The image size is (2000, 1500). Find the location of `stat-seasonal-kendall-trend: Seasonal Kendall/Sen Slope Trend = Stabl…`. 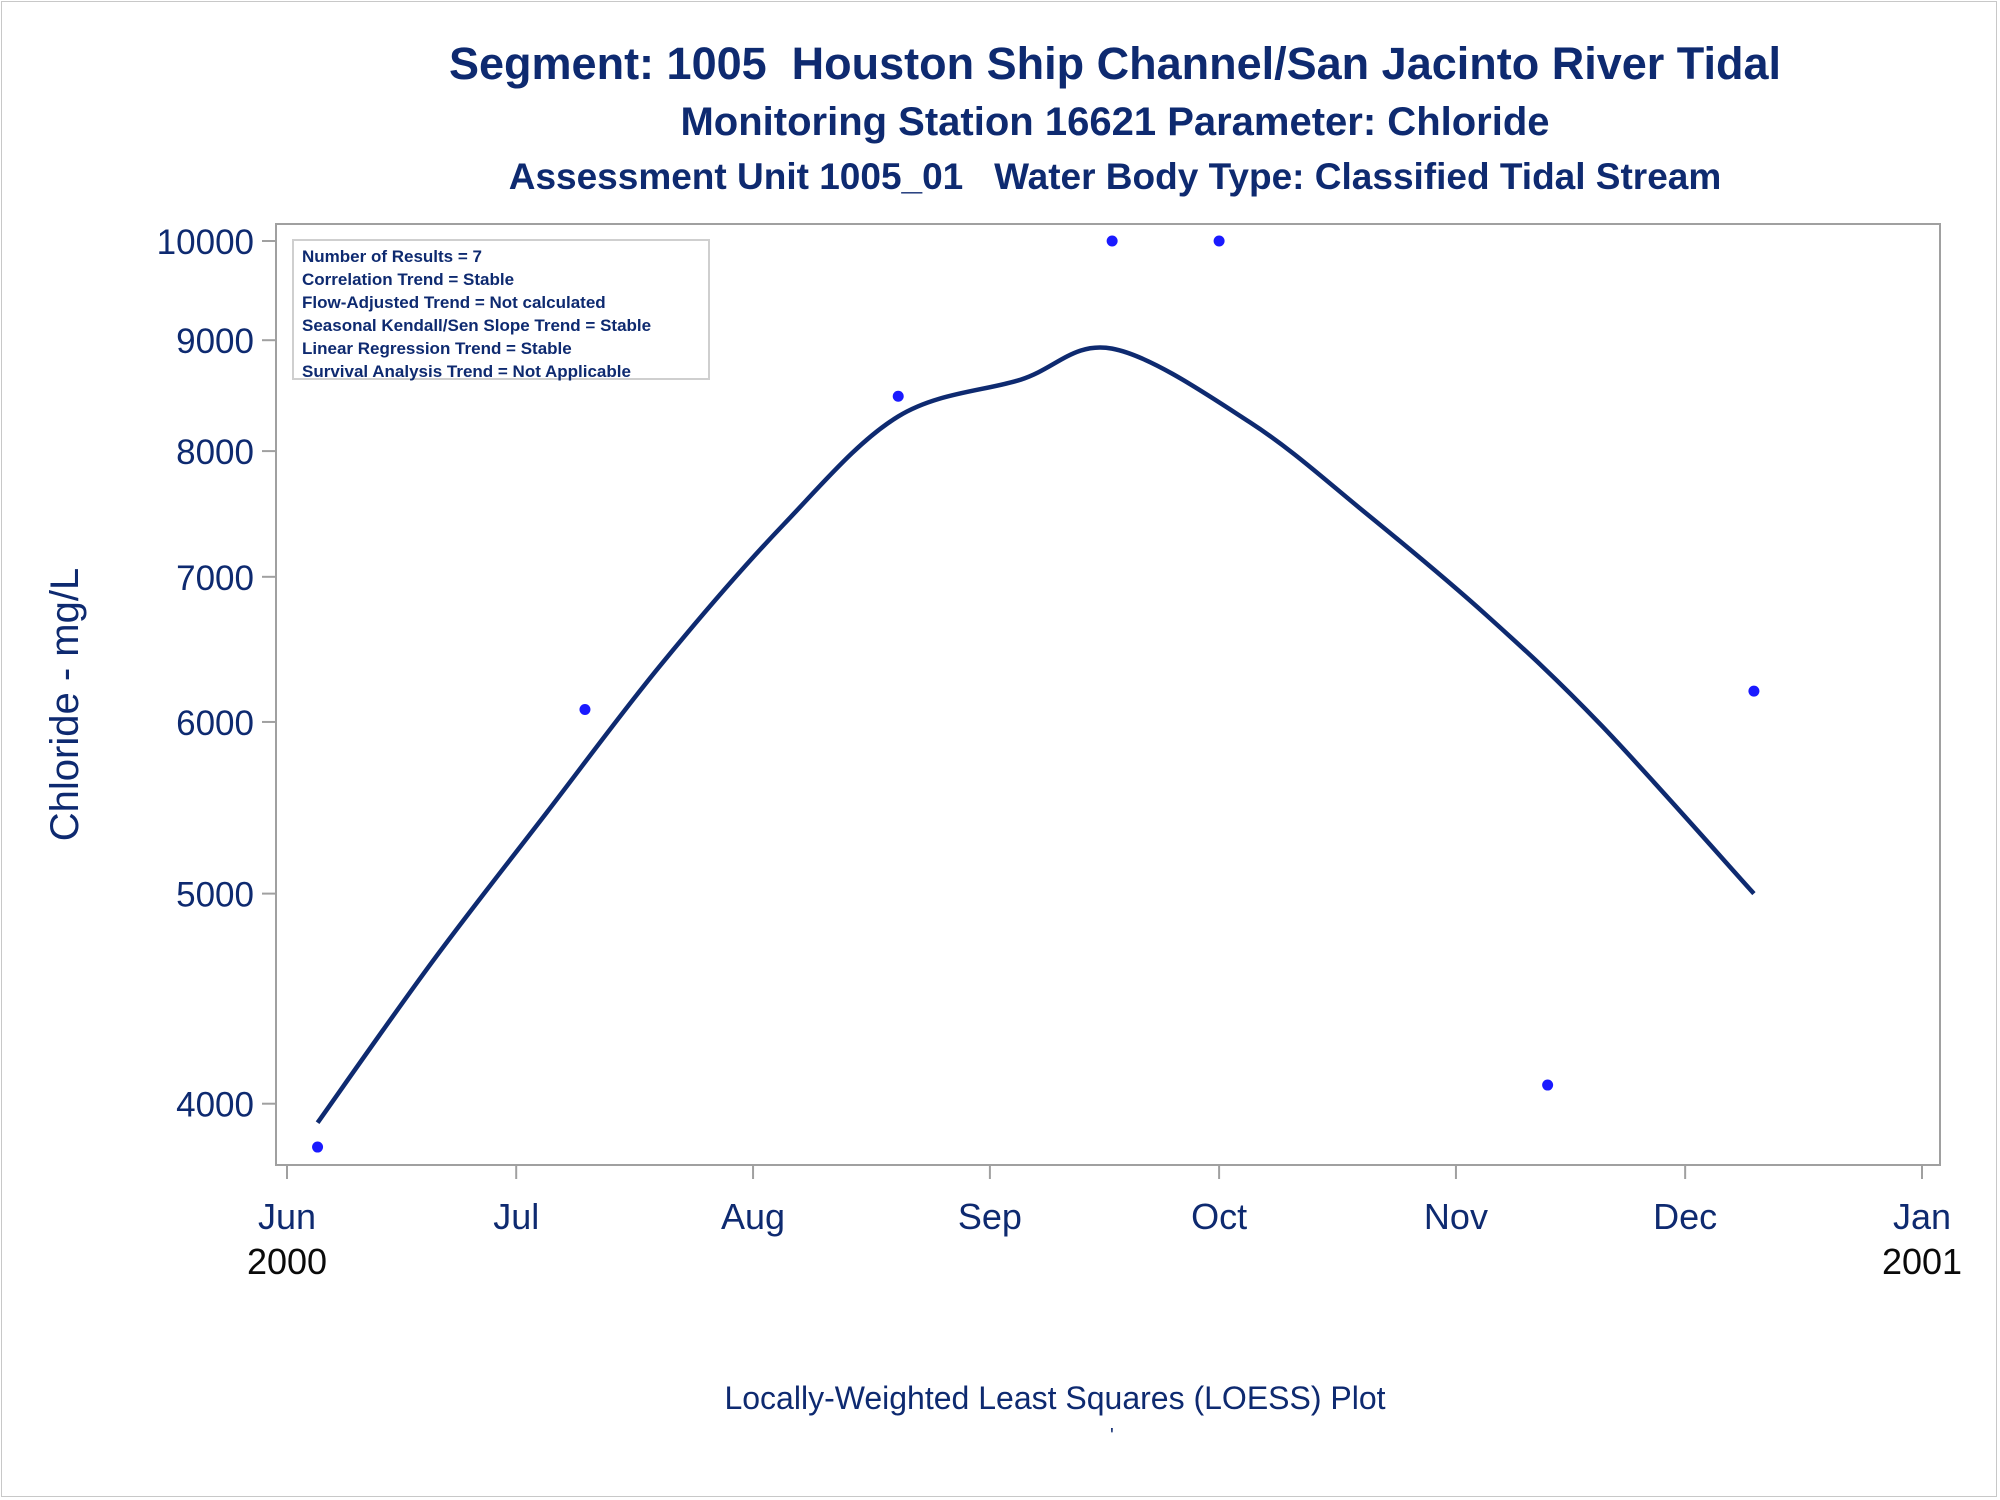

stat-seasonal-kendall-trend: Seasonal Kendall/Sen Slope Trend = Stabl… is located at coordinates (477, 325).